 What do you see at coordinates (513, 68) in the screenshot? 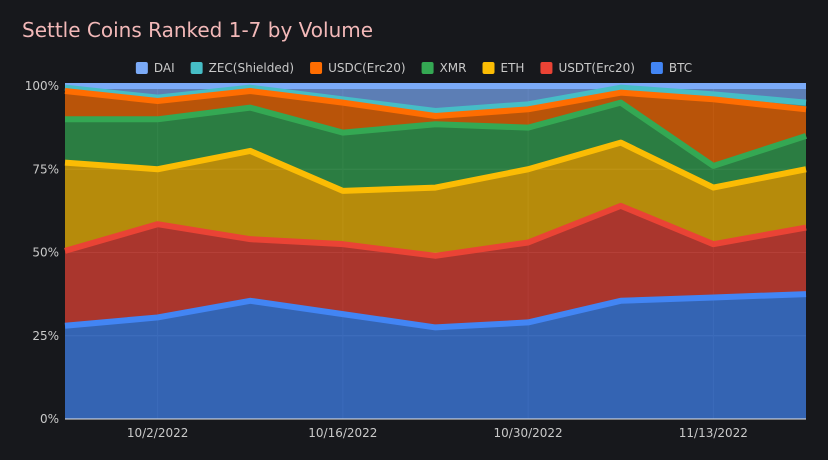
I see `legend-label: ETH` at bounding box center [513, 68].